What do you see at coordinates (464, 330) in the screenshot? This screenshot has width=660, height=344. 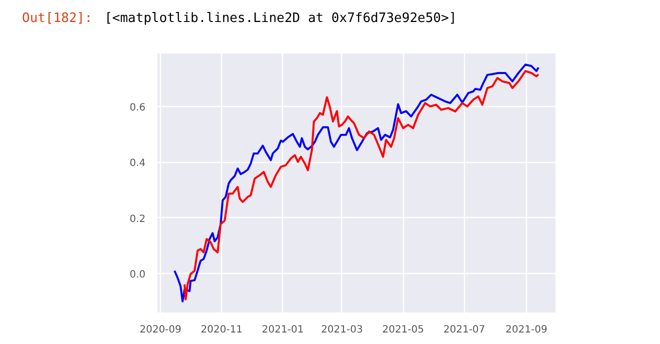 I see `x-tick-label: 2021-07` at bounding box center [464, 330].